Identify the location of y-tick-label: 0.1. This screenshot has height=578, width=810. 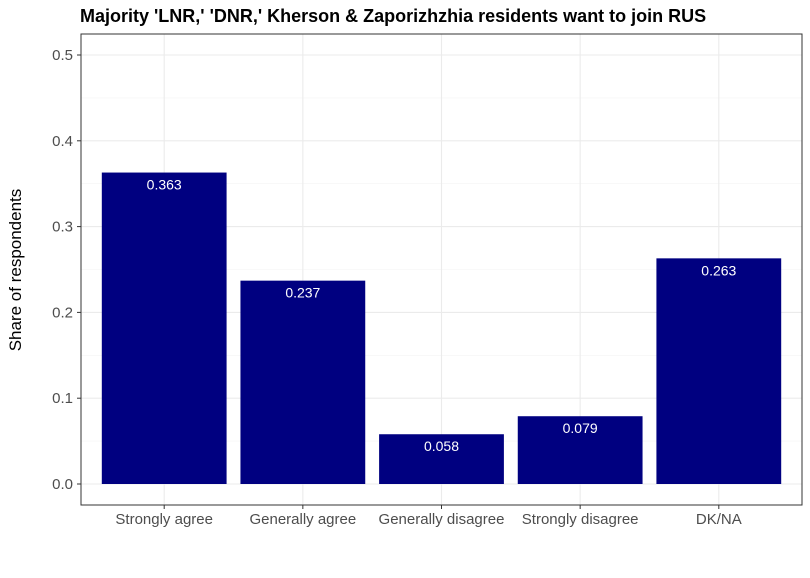
(62, 398).